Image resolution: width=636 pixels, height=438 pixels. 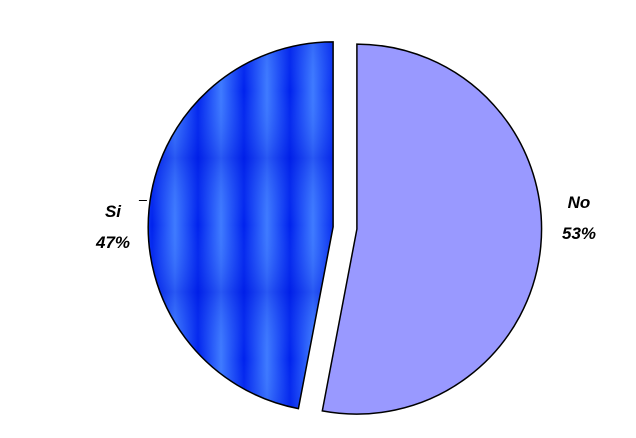 What do you see at coordinates (579, 233) in the screenshot?
I see `slice-percent-no: 53%` at bounding box center [579, 233].